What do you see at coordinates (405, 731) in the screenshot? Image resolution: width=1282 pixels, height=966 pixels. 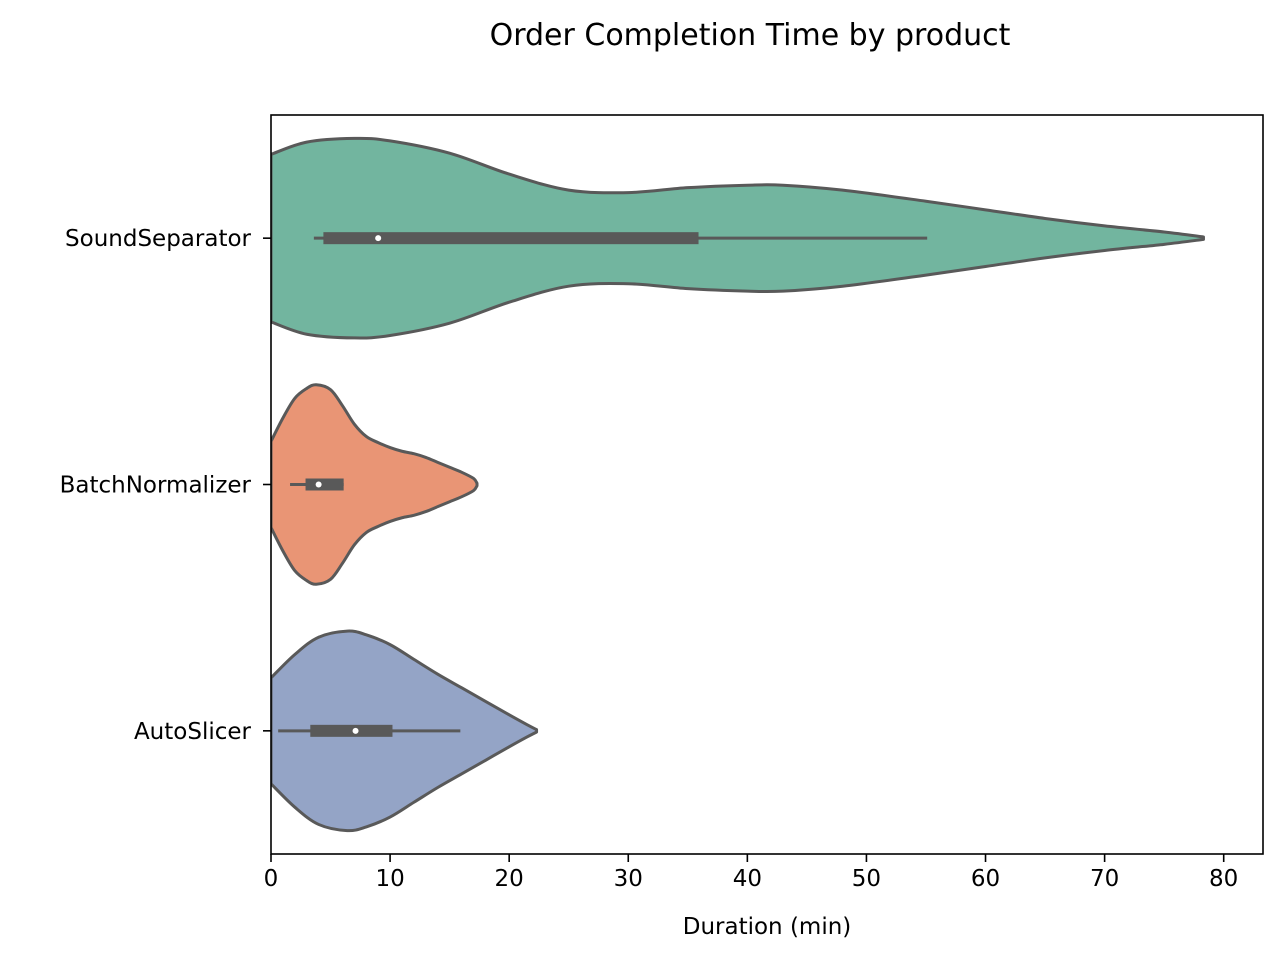 I see `violin-autoslicer` at bounding box center [405, 731].